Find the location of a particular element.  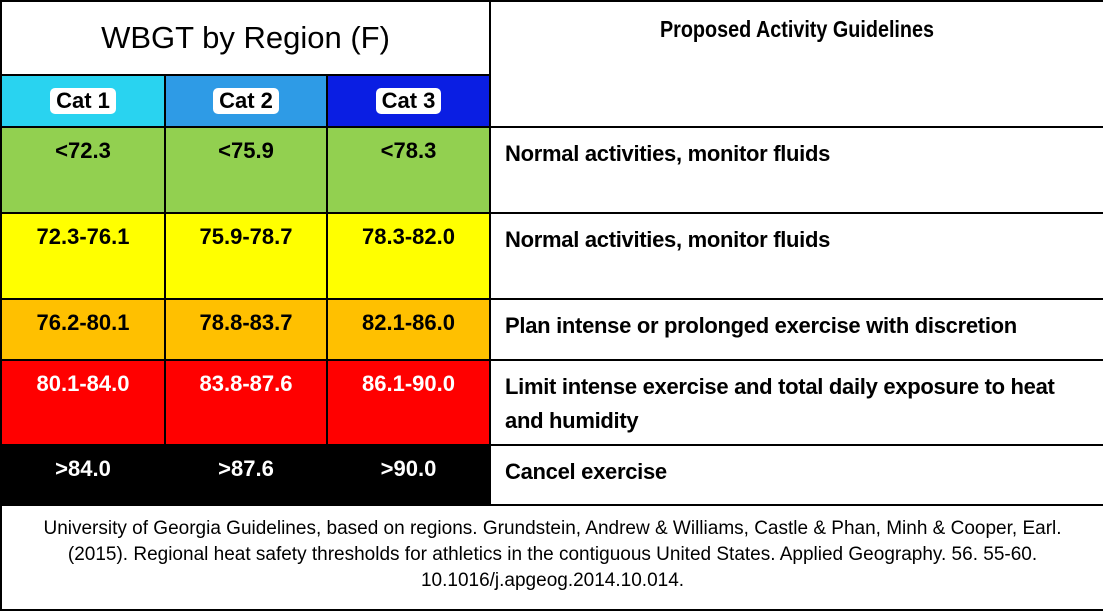

cat-1-value: 76.2-80.1 is located at coordinates (83, 329).